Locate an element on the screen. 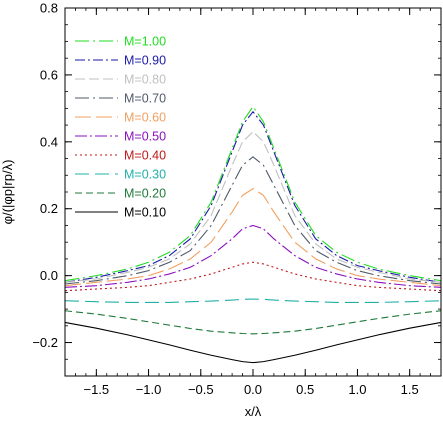 The width and height of the screenshot is (443, 423). legend-label: M=0.10 is located at coordinates (145, 213).